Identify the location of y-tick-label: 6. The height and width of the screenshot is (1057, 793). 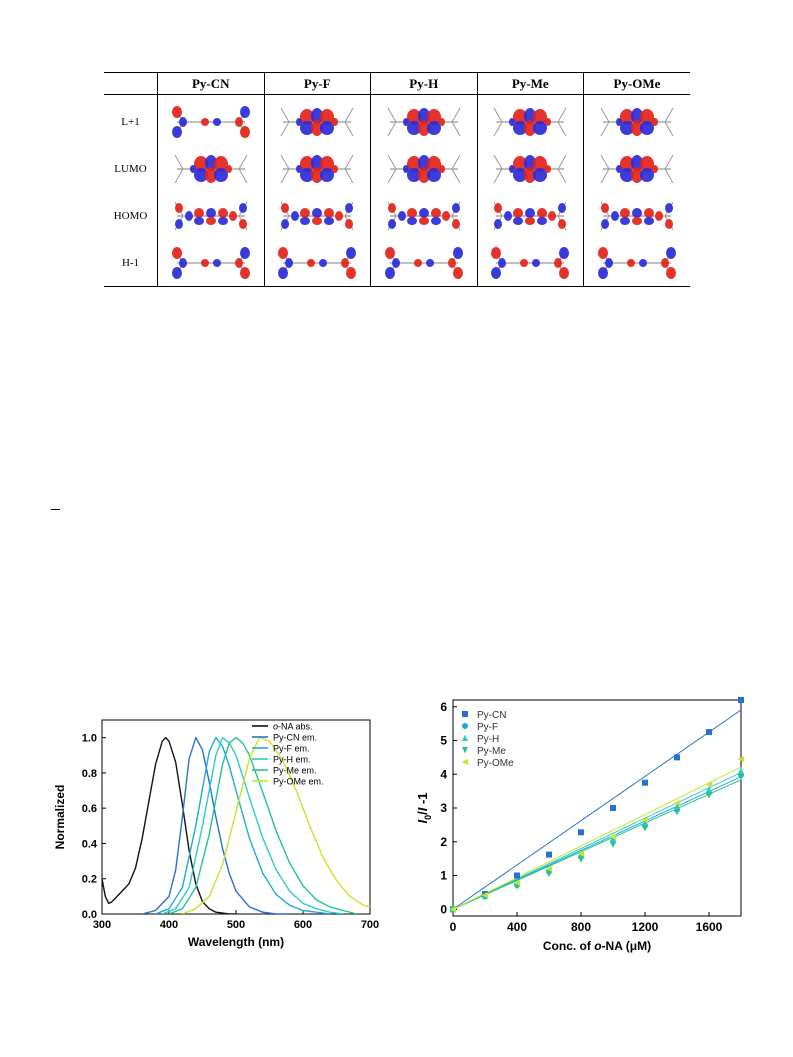
(443, 707).